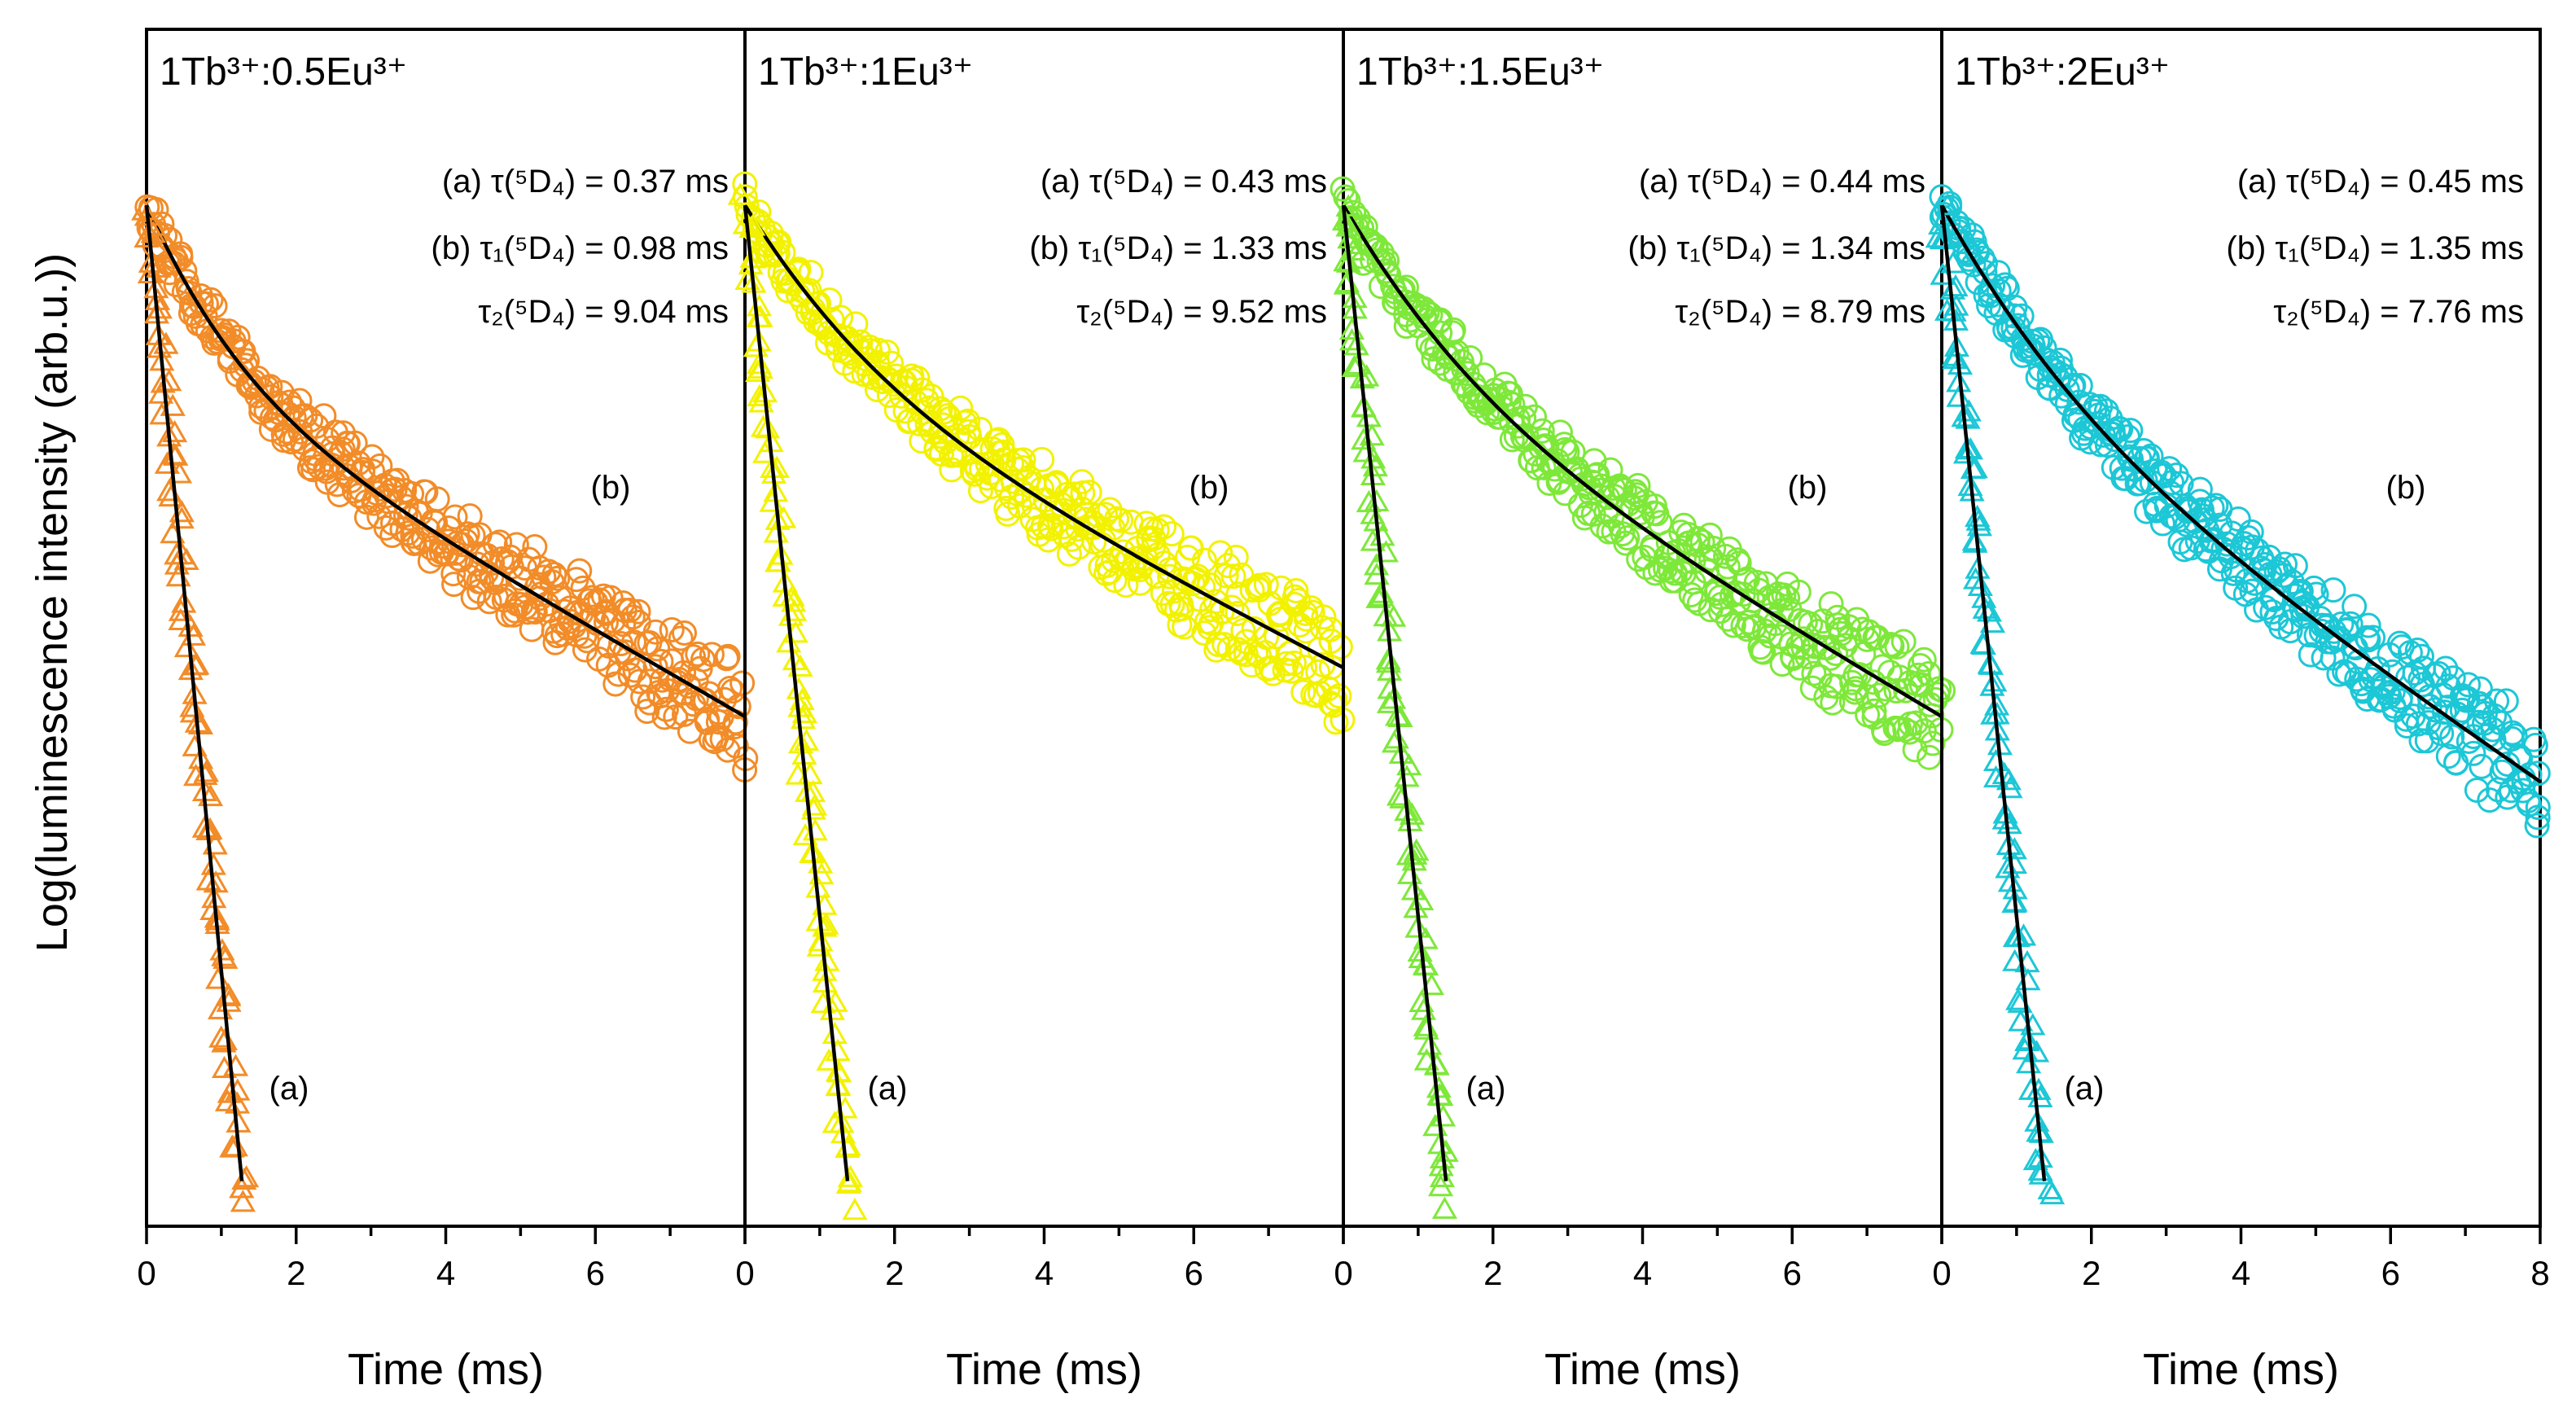 The image size is (2576, 1420). Describe the element at coordinates (603, 312) in the screenshot. I see `tau-annotation: τ₂(⁵D₄) = 9.04 ms` at that location.